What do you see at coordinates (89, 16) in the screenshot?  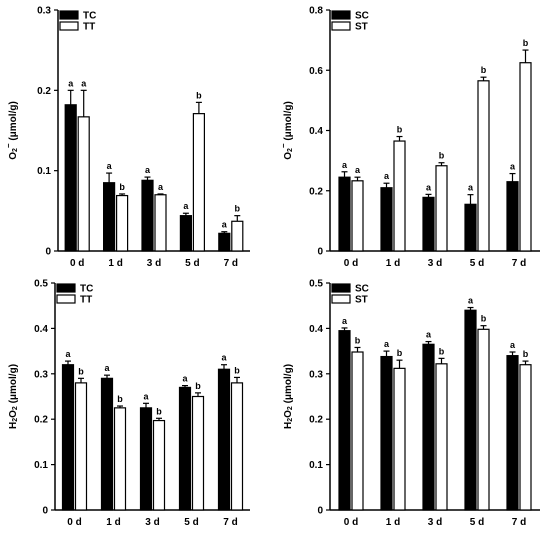 I see `legend-label-tc: TC` at bounding box center [89, 16].